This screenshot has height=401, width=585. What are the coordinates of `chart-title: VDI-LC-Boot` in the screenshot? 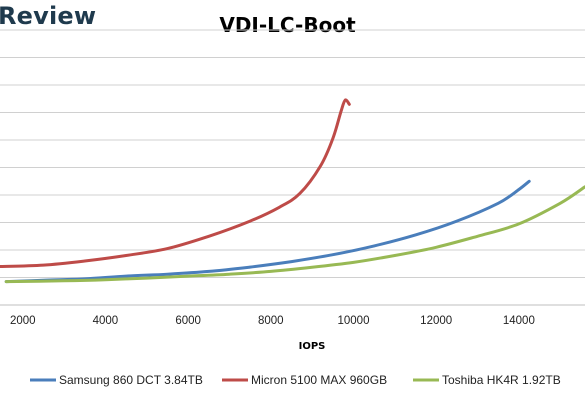 It's located at (287, 25).